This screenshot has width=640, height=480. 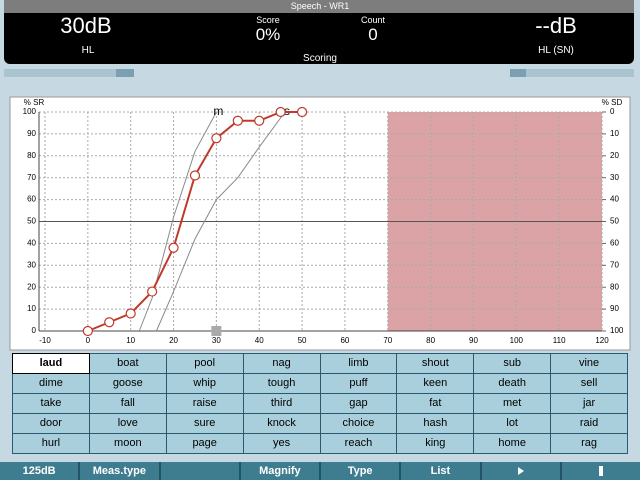 What do you see at coordinates (435, 443) in the screenshot?
I see `word-cell: king` at bounding box center [435, 443].